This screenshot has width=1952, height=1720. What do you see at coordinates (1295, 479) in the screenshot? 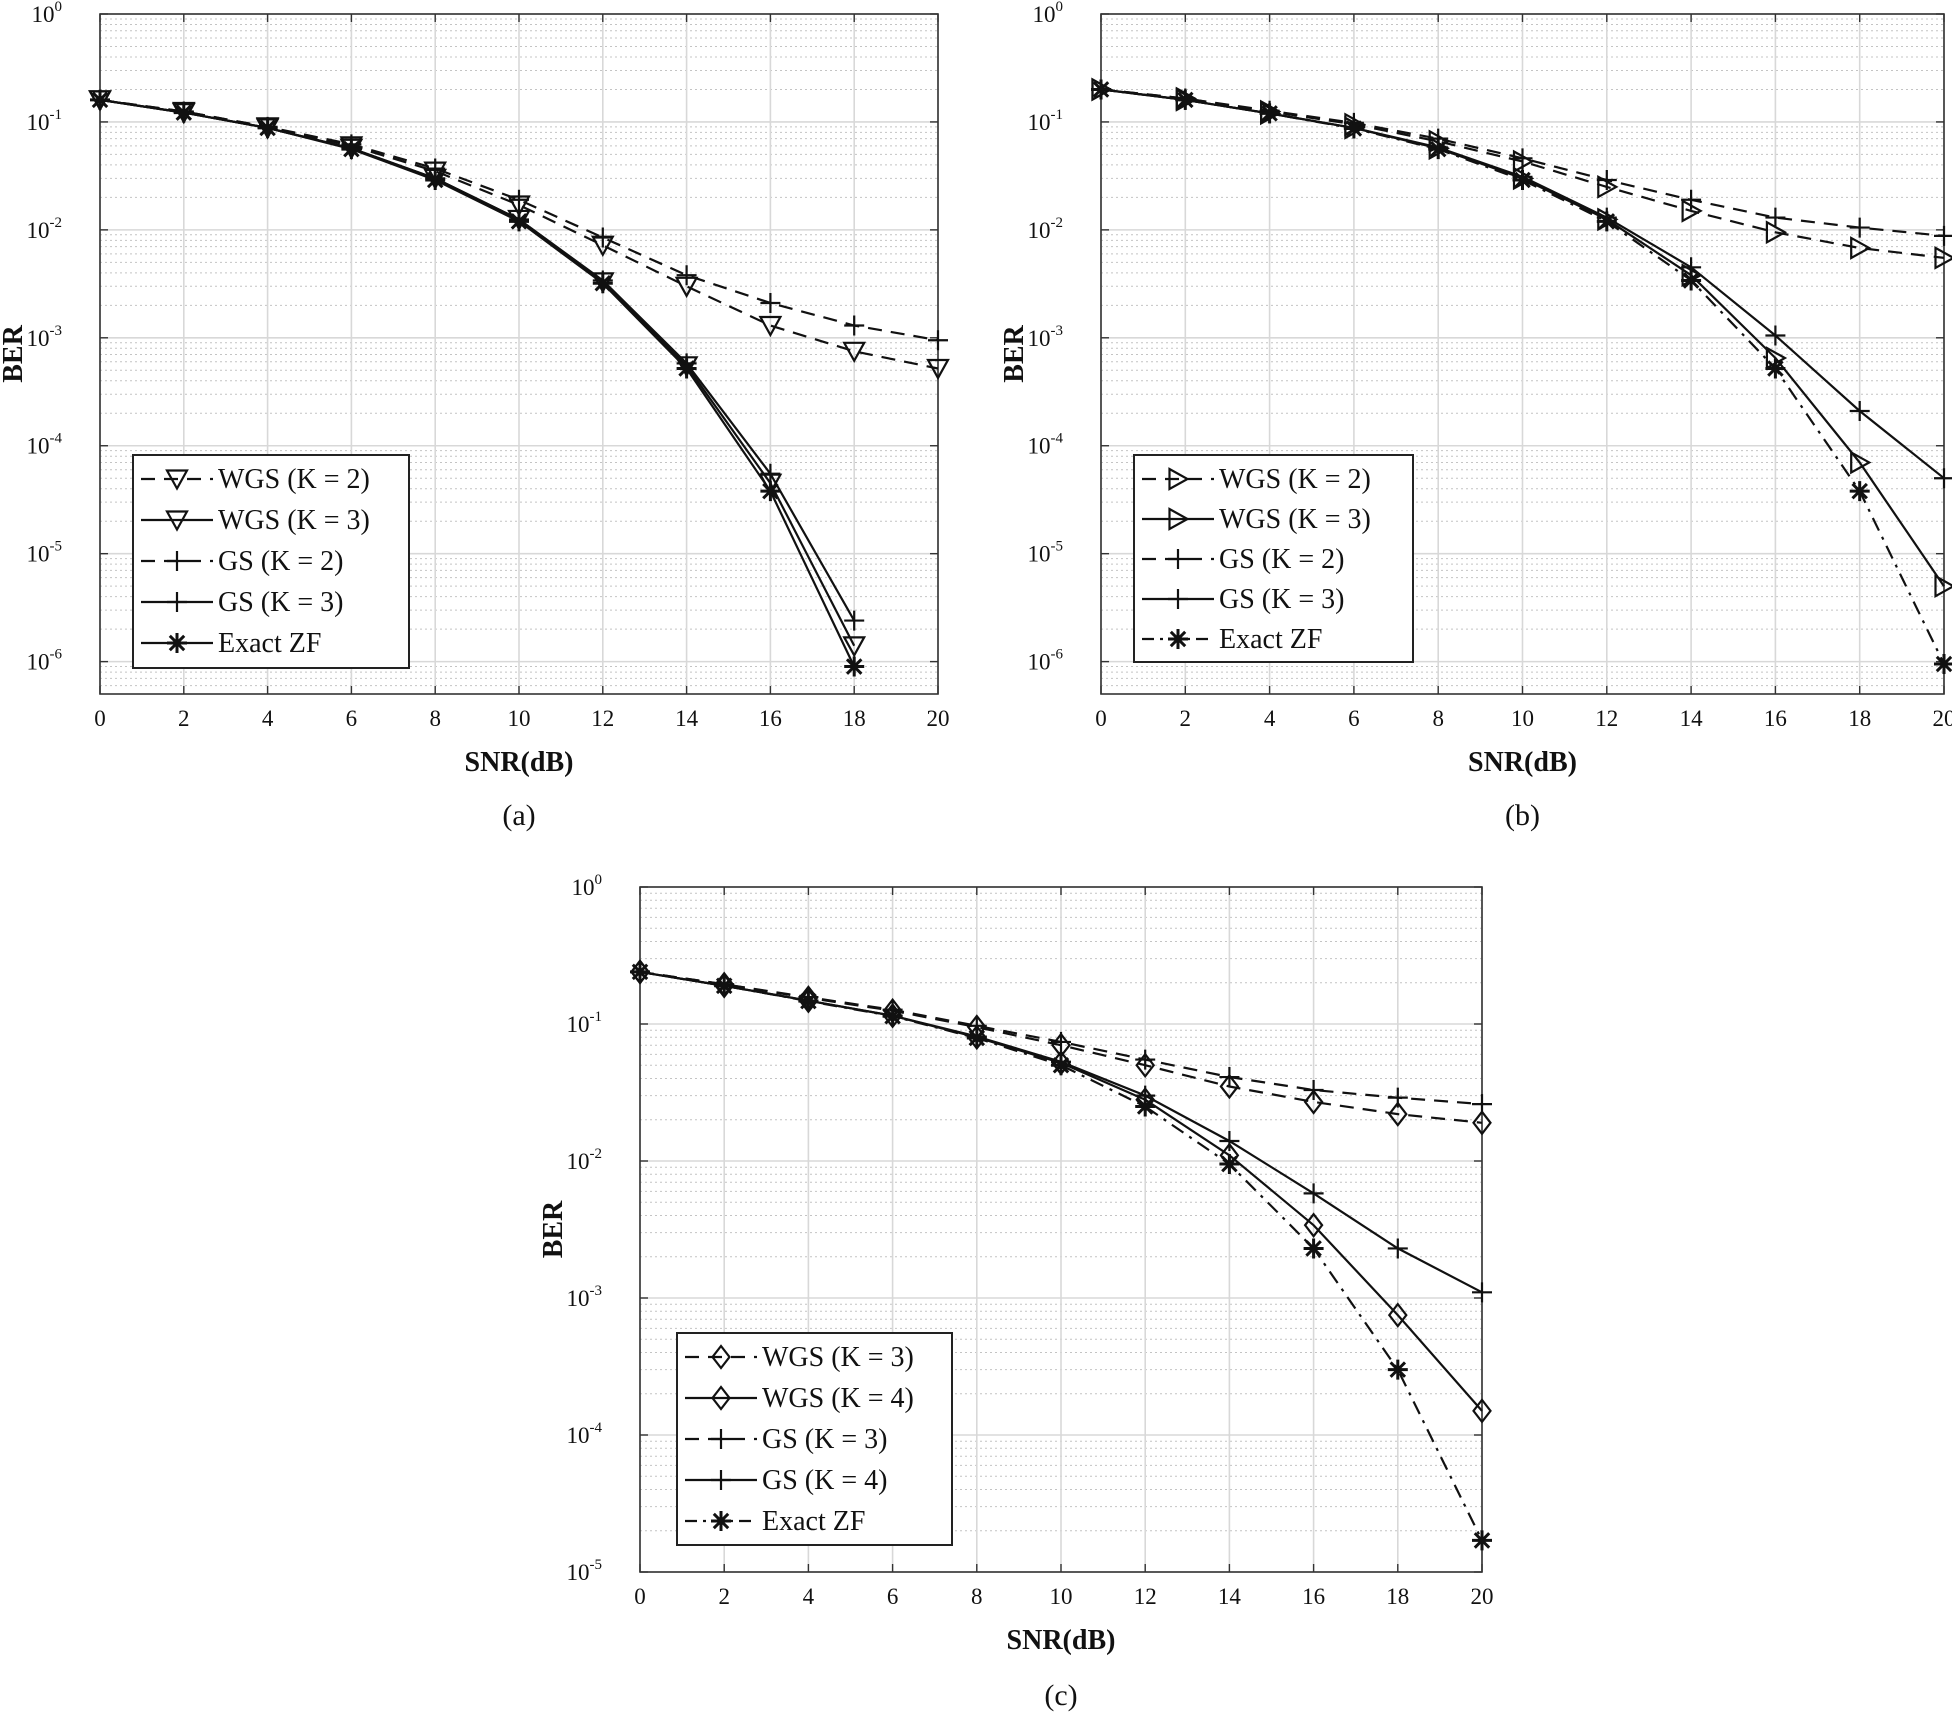
I see `legend-entry-label: WGS (K = 2)` at bounding box center [1295, 479].